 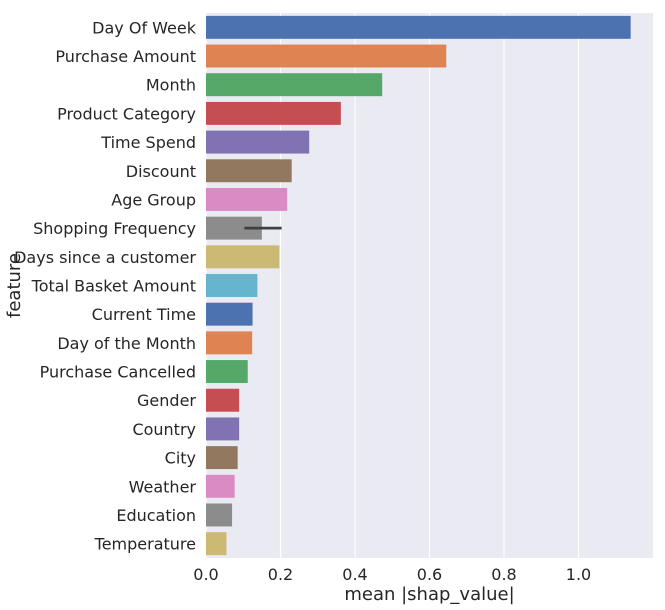 What do you see at coordinates (429, 594) in the screenshot?
I see `x-axis-label: mean |shap_value|` at bounding box center [429, 594].